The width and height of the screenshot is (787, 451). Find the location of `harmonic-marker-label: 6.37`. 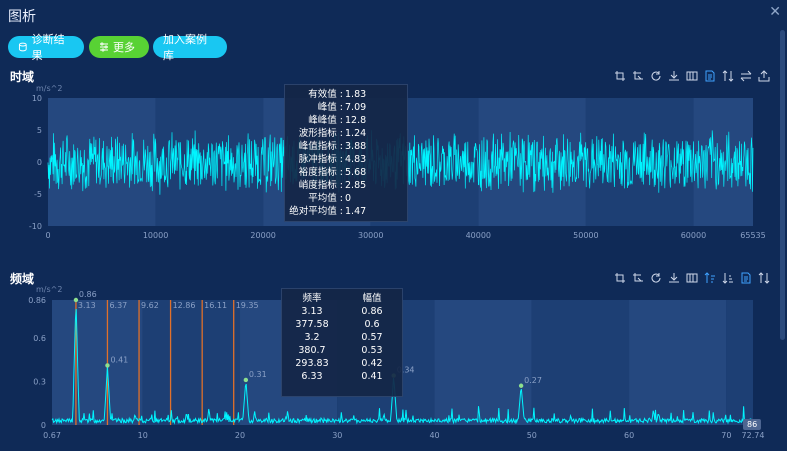

harmonic-marker-label: 6.37 is located at coordinates (118, 305).